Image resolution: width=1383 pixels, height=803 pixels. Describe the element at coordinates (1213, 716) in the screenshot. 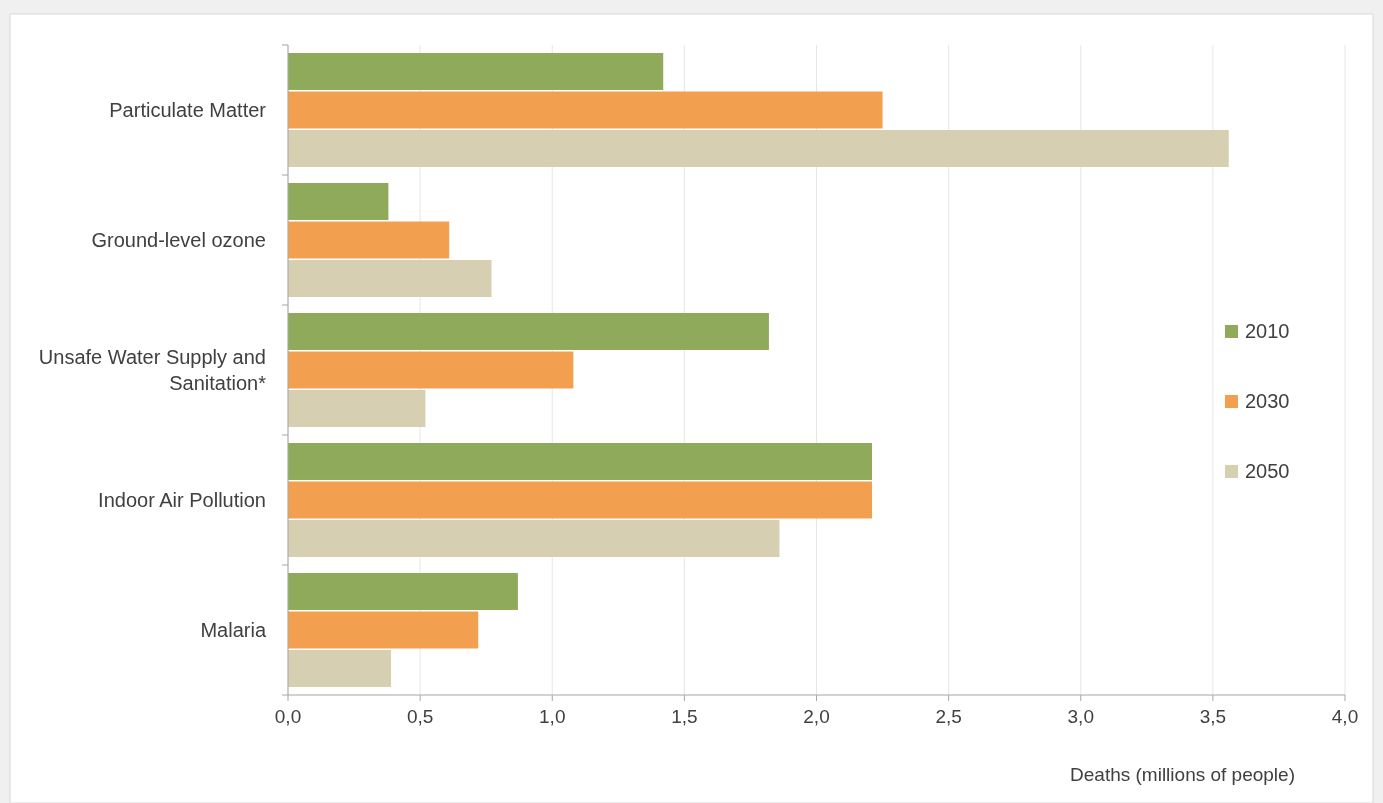

I see `x-tick-label: 3,5` at that location.